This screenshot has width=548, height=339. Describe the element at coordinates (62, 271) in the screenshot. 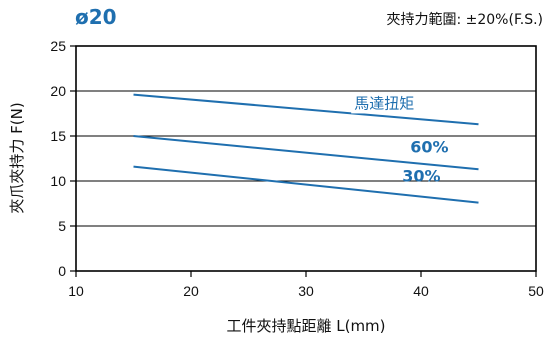

I see `y-tick-label: 0` at that location.